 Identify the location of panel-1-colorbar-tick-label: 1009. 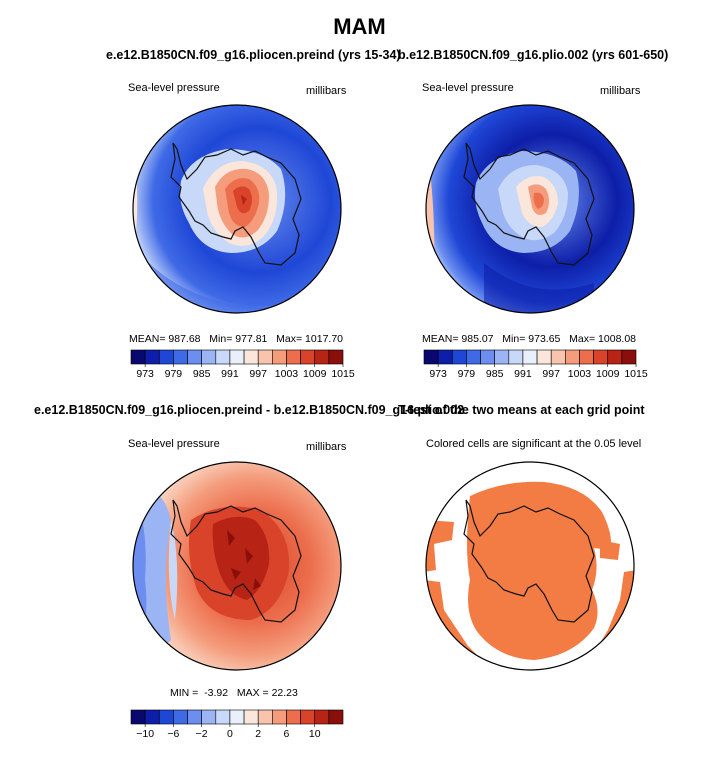
(315, 374).